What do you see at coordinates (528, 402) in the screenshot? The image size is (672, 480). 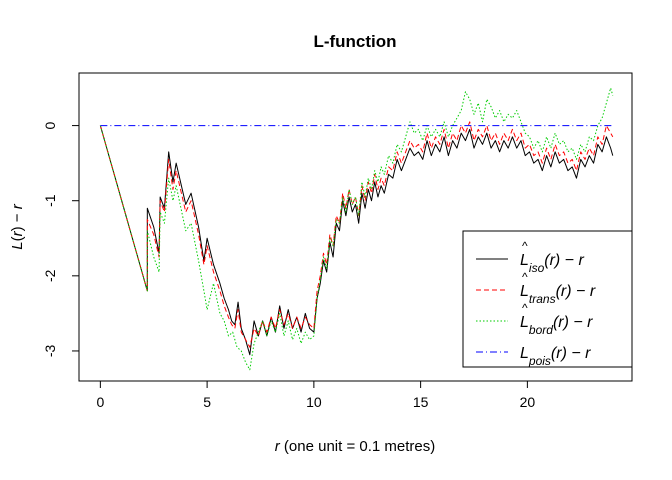 I see `x-tick-label: 20` at bounding box center [528, 402].